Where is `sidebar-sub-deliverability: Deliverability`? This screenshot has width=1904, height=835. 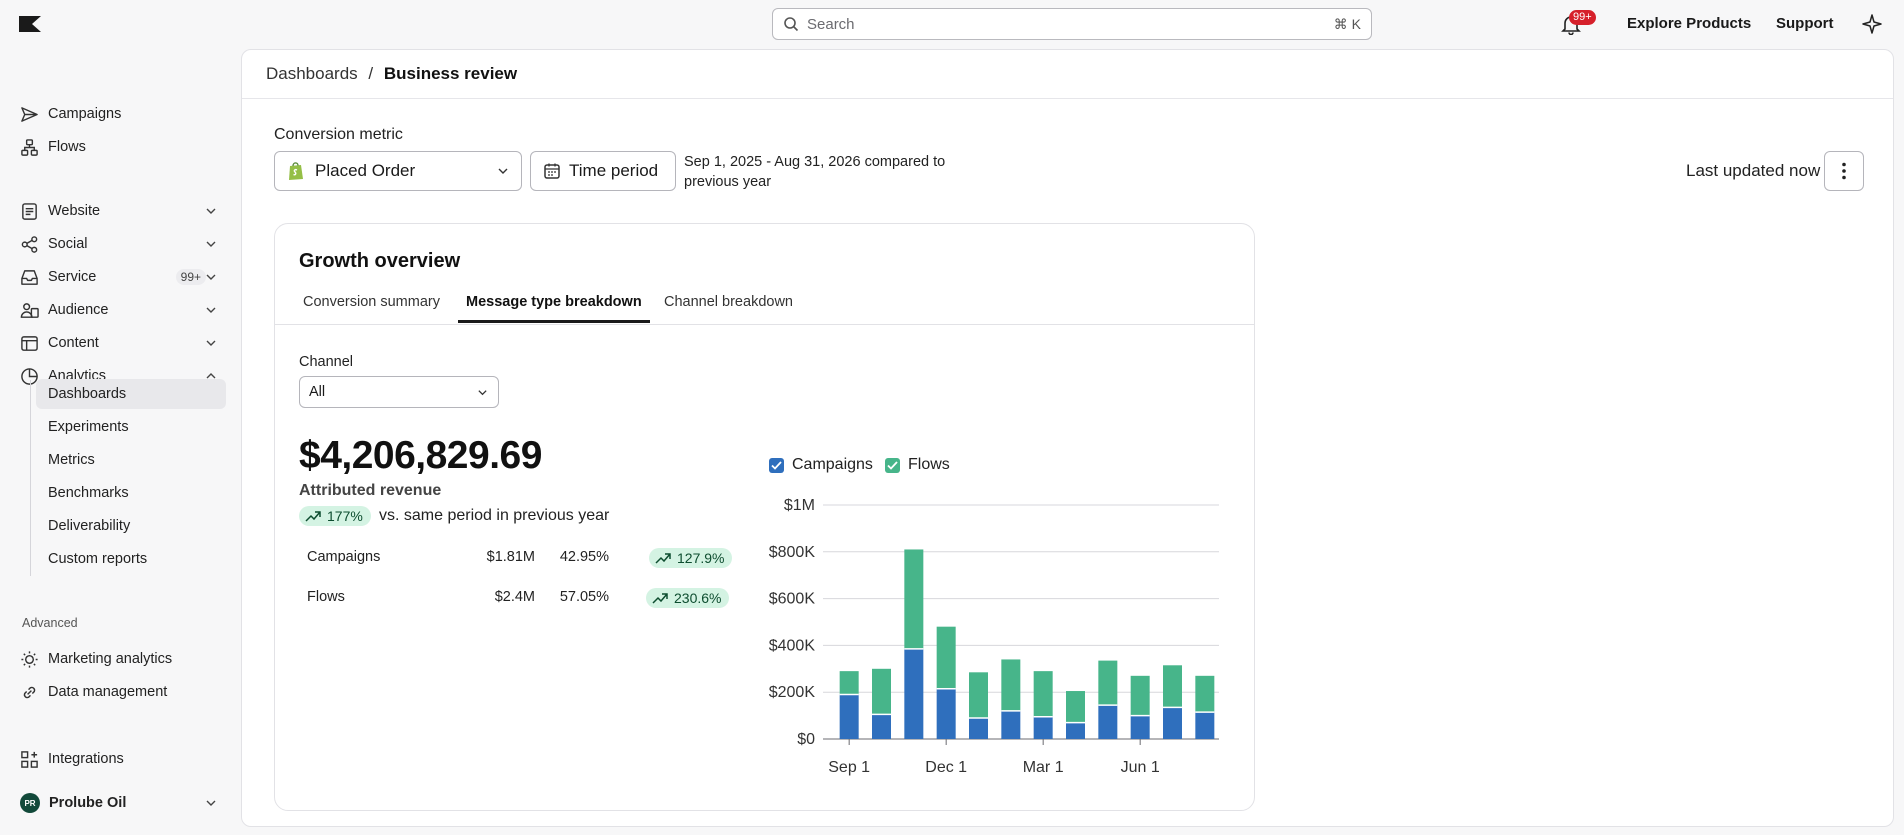 sidebar-sub-deliverability: Deliverability is located at coordinates (89, 526).